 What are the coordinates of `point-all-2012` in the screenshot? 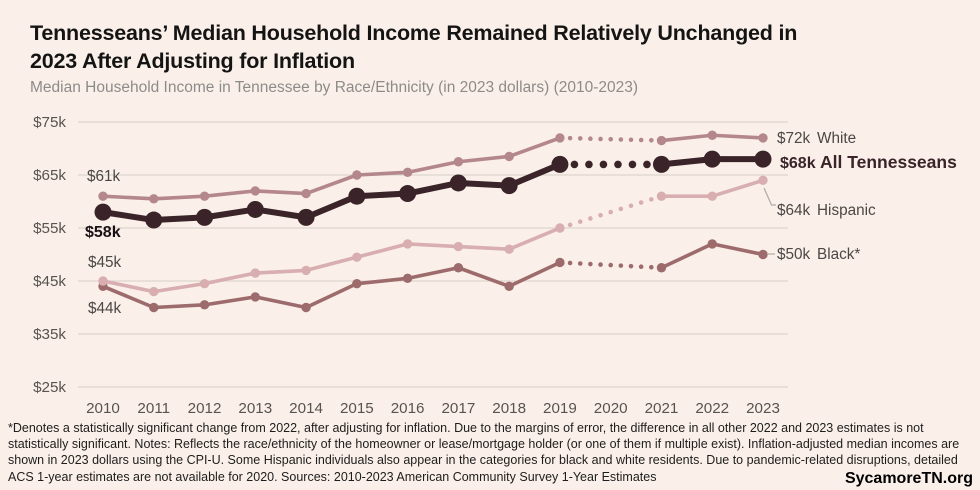 It's located at (205, 217).